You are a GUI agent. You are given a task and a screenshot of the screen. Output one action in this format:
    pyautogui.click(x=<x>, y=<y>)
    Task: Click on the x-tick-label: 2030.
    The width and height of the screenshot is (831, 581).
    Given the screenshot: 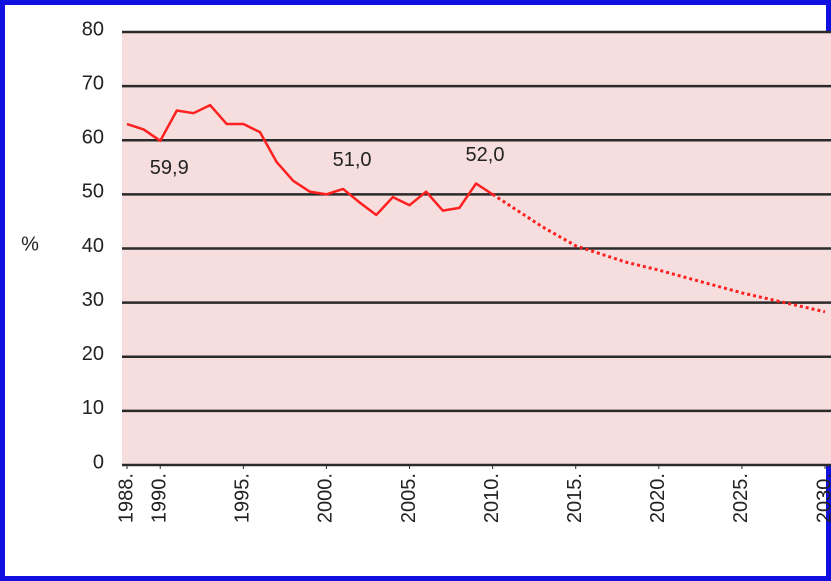 What is the action you would take?
    pyautogui.click(x=822, y=498)
    